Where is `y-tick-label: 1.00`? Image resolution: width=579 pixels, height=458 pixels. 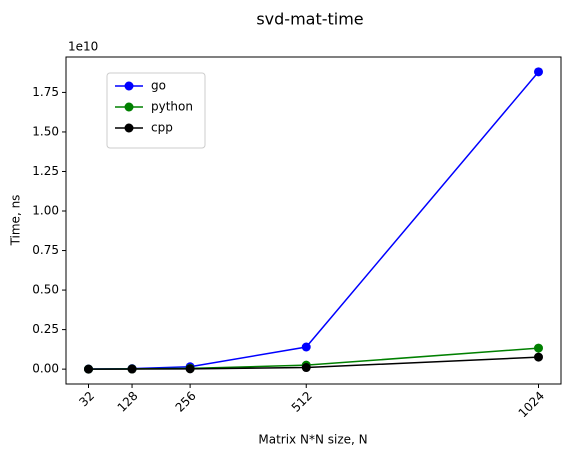
y-tick-label: 1.00 is located at coordinates (45, 211).